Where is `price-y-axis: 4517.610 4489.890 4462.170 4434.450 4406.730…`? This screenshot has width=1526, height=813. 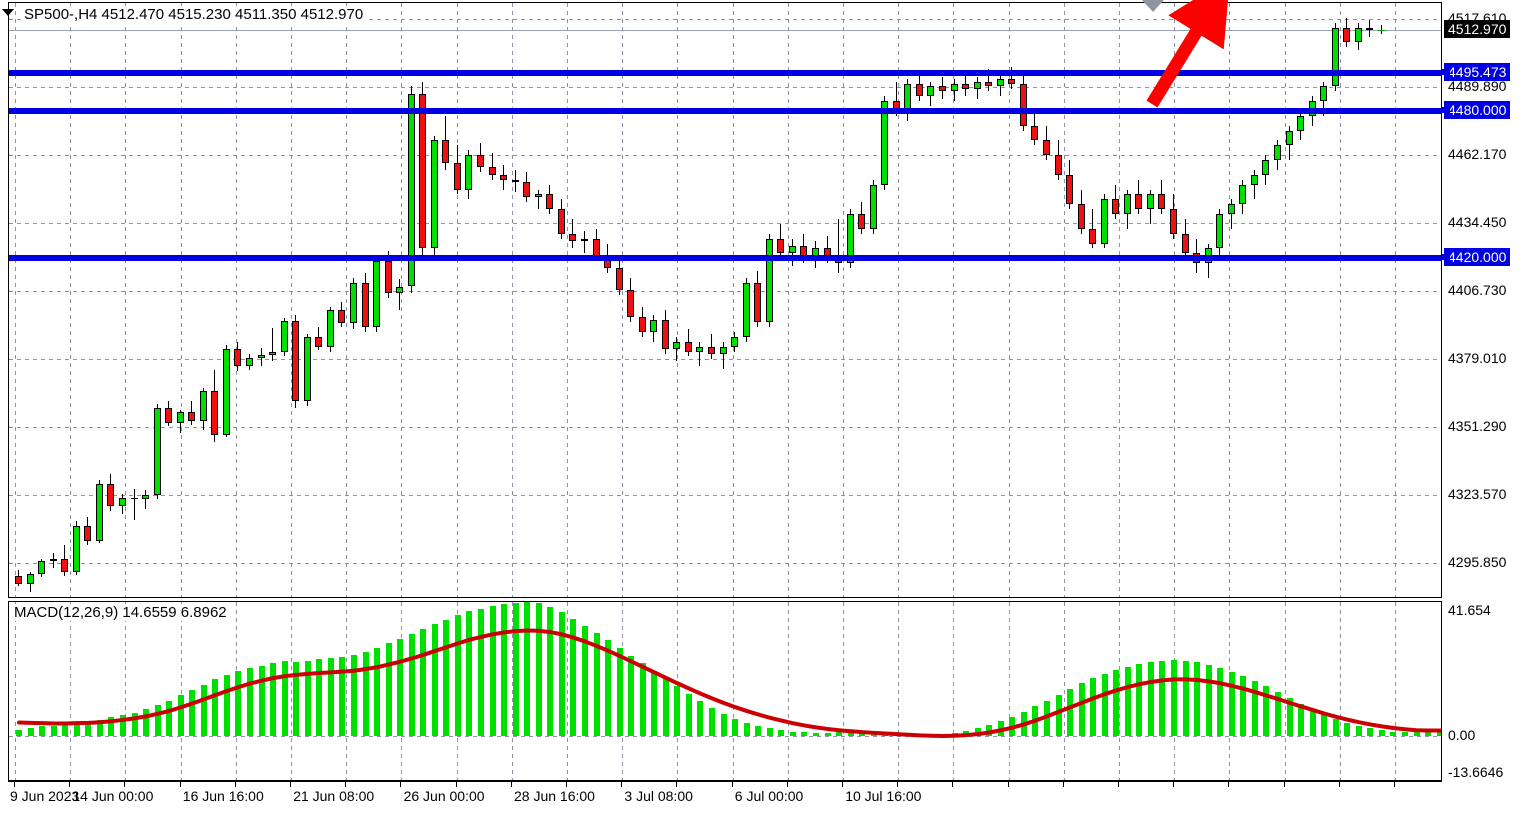 price-y-axis: 4517.610 4489.890 4462.170 4434.450 4406.730… is located at coordinates (1484, 300).